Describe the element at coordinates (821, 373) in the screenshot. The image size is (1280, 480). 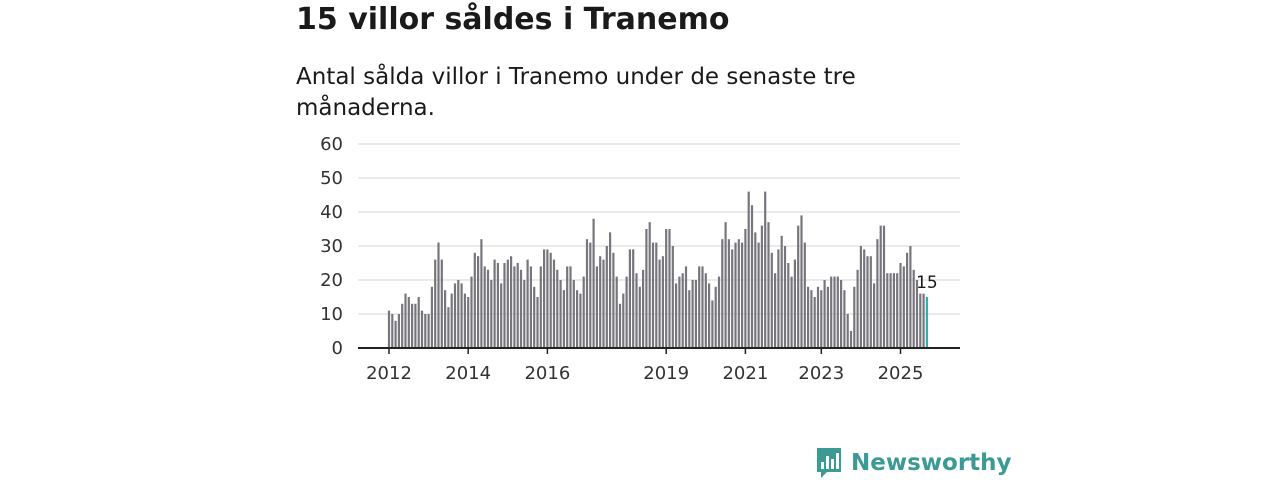
I see `x-tick-label: 2023` at that location.